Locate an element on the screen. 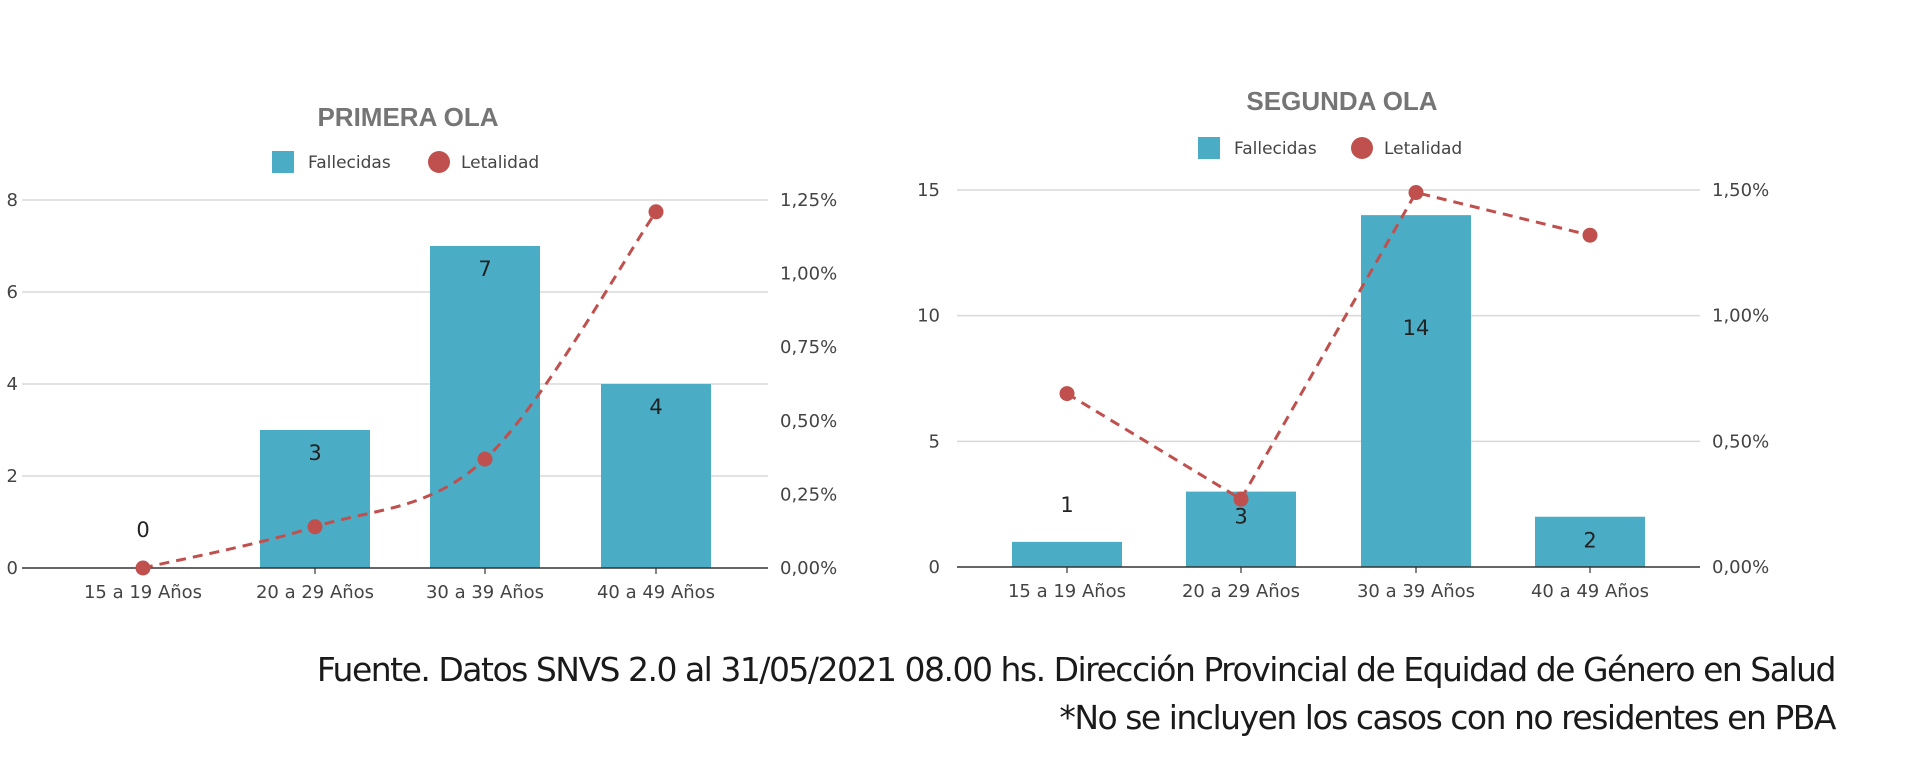  chart2-x-tick-label: 30 a 39 Años is located at coordinates (1416, 591).